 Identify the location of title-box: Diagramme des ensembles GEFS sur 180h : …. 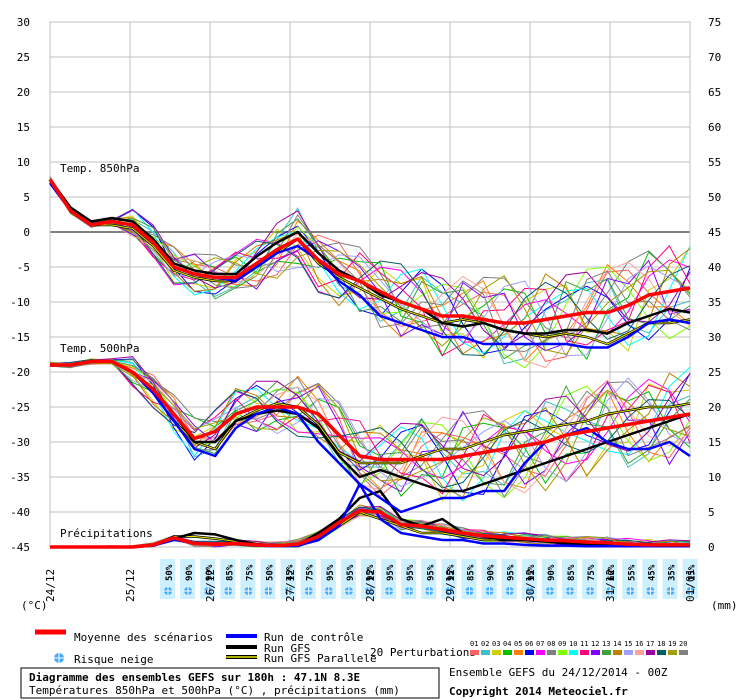
(230, 683).